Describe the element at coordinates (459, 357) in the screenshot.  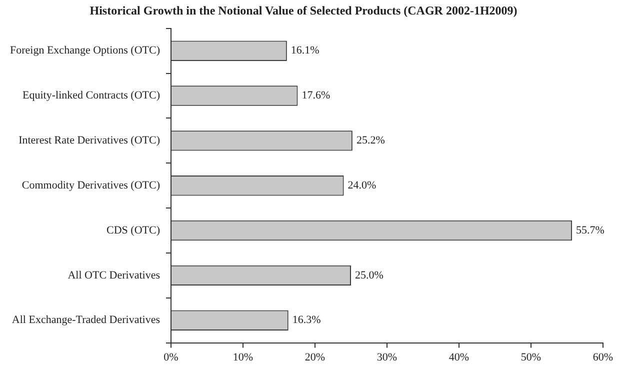
I see `x-tick-label: 40%` at that location.